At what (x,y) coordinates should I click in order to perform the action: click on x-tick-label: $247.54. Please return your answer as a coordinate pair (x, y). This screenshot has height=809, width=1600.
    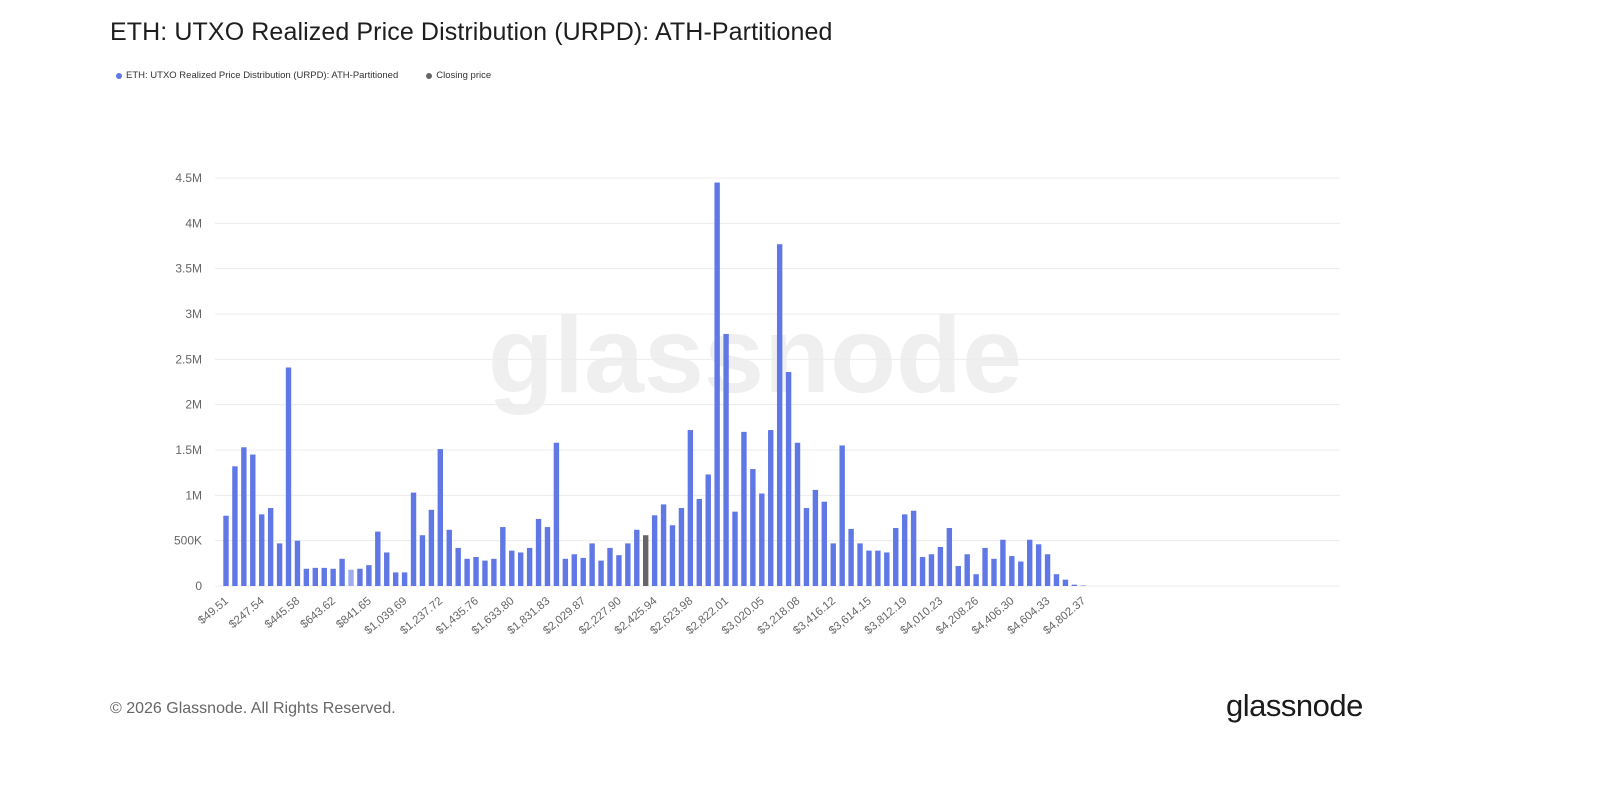
    Looking at the image, I should click on (247, 613).